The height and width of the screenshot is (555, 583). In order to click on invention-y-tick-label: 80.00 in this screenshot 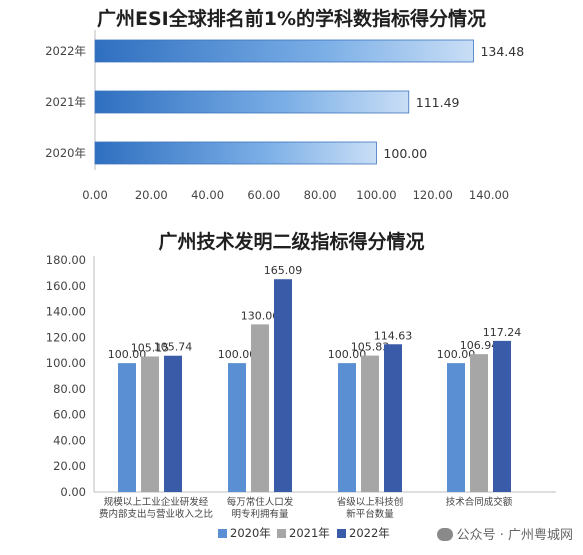, I will do `click(69, 389)`.